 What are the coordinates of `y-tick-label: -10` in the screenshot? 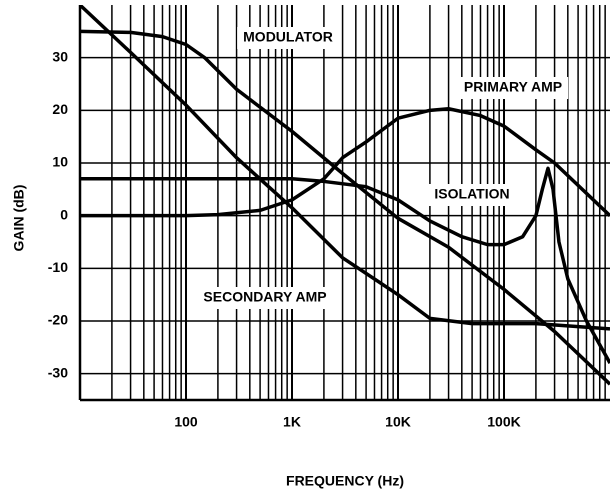 It's located at (58, 267).